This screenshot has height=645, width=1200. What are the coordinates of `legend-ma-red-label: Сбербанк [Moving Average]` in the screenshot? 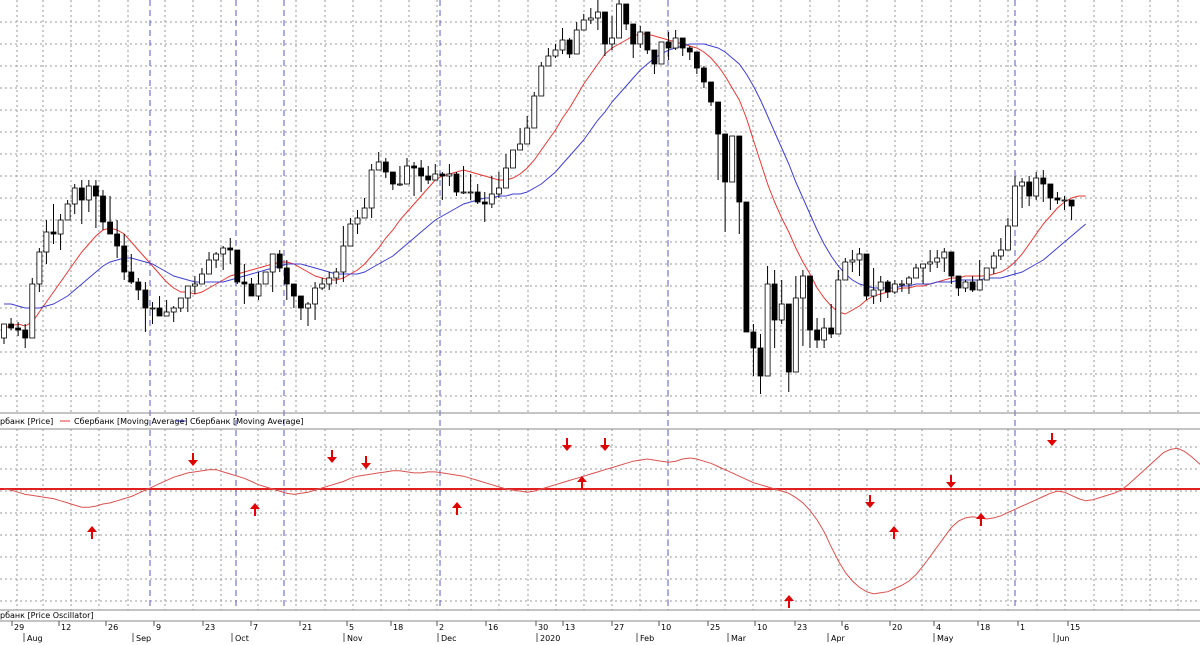 It's located at (131, 421).